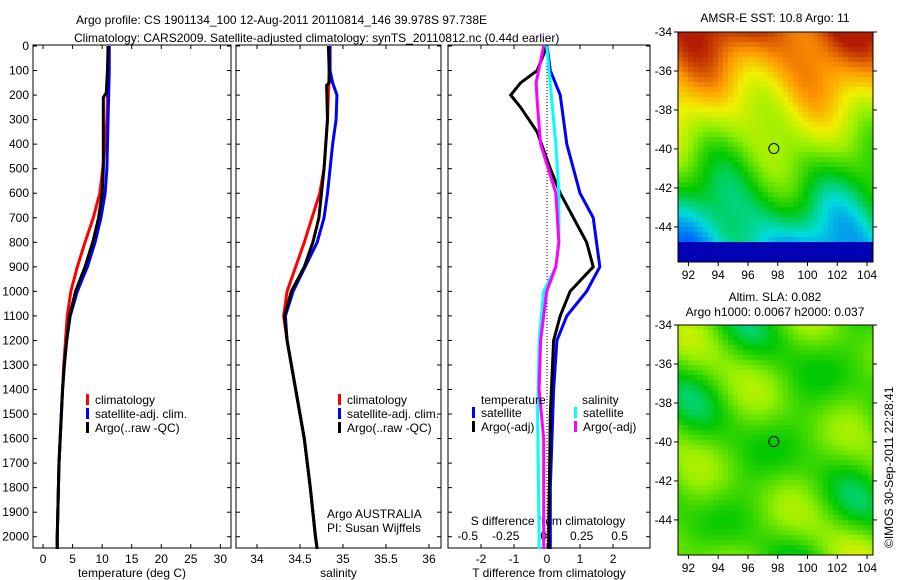 Image resolution: width=900 pixels, height=580 pixels. I want to click on sst-map-title: AMSR-E SST: 10.8 Argo: 11, so click(775, 18).